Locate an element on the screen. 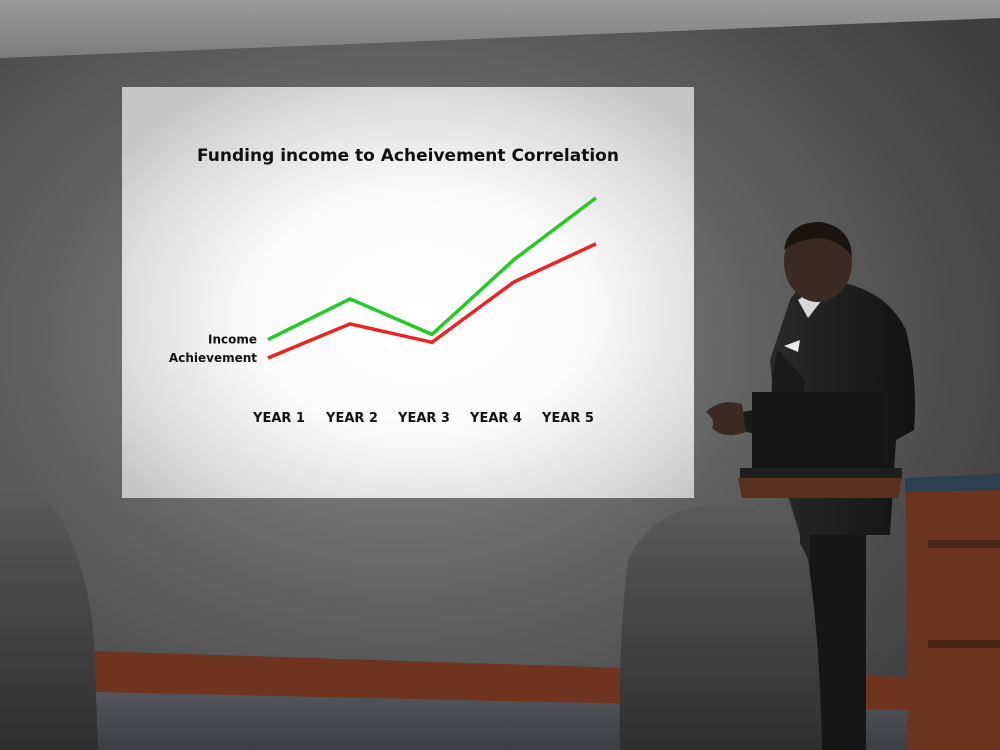 This screenshot has width=1000, height=750. x-tick-label: YEAR 3 is located at coordinates (423, 418).